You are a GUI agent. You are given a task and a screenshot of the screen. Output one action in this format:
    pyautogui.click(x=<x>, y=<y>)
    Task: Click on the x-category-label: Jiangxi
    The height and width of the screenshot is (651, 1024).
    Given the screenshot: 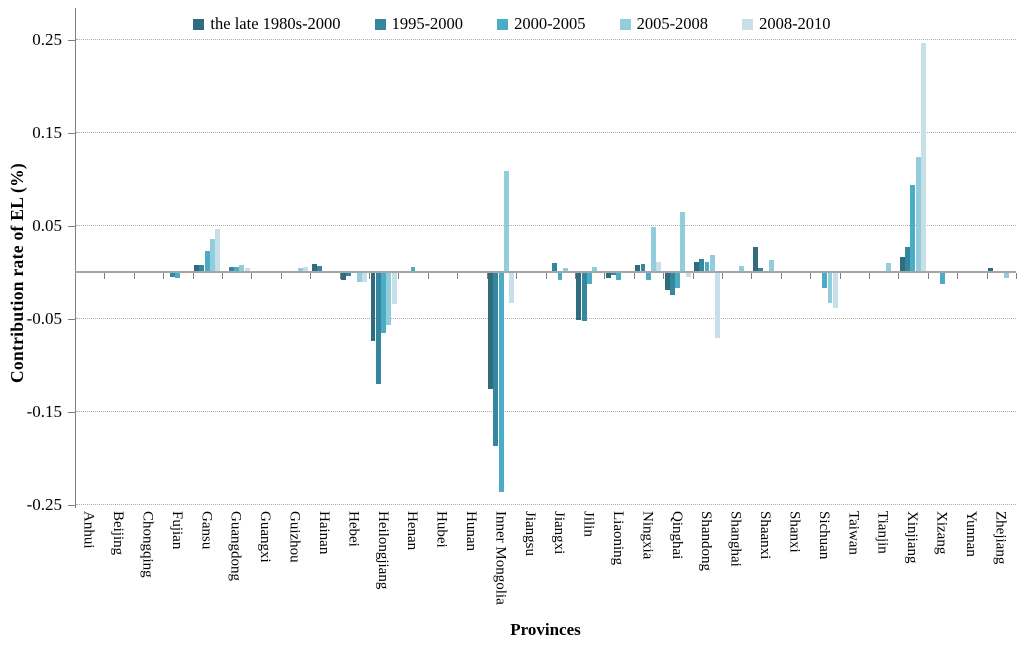 What is the action you would take?
    pyautogui.click(x=559, y=533)
    